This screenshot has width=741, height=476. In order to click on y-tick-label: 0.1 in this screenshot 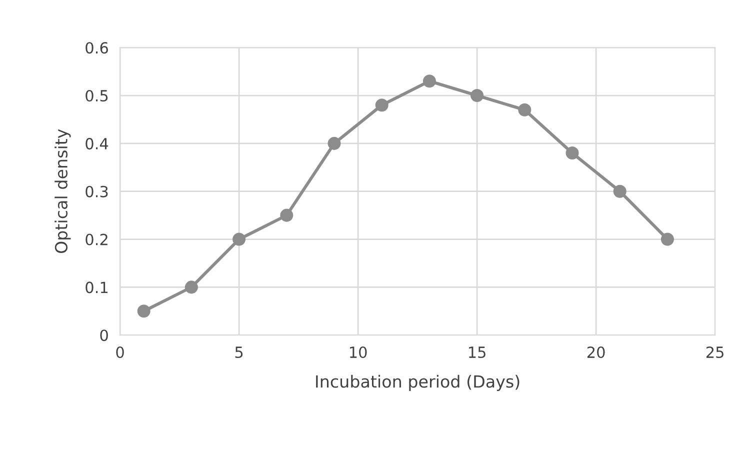, I will do `click(97, 288)`.